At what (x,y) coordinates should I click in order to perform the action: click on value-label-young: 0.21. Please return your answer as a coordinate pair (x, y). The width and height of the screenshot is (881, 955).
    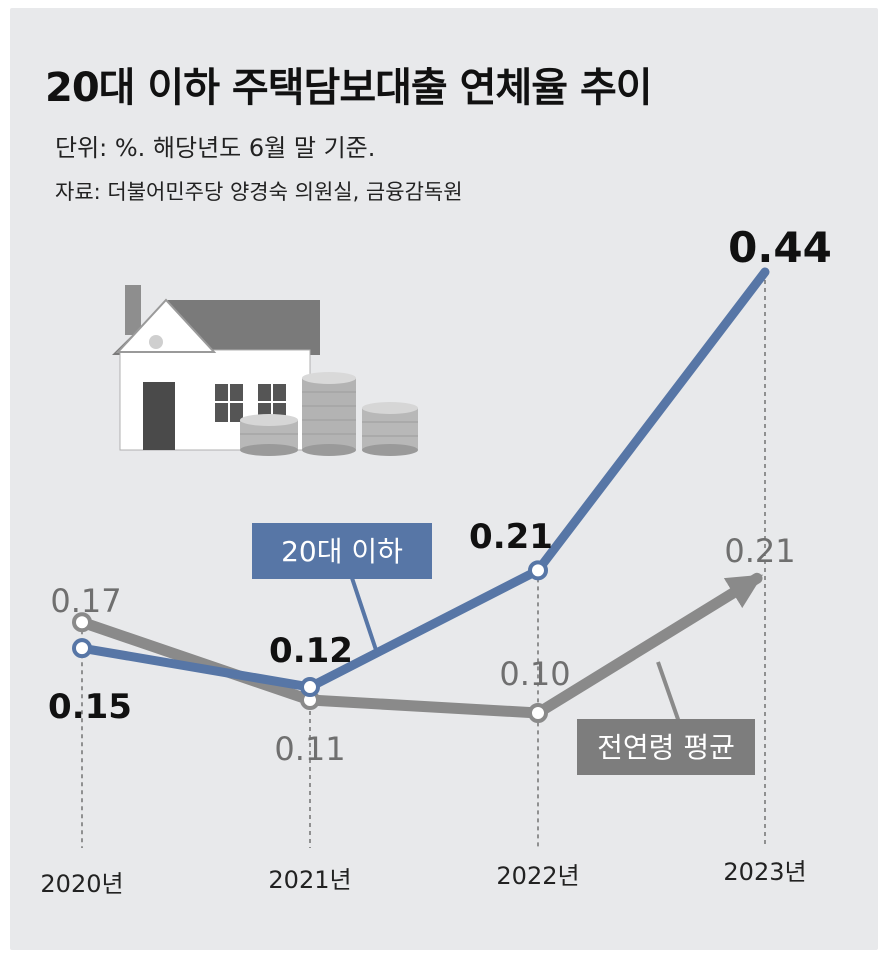
    Looking at the image, I should click on (511, 537).